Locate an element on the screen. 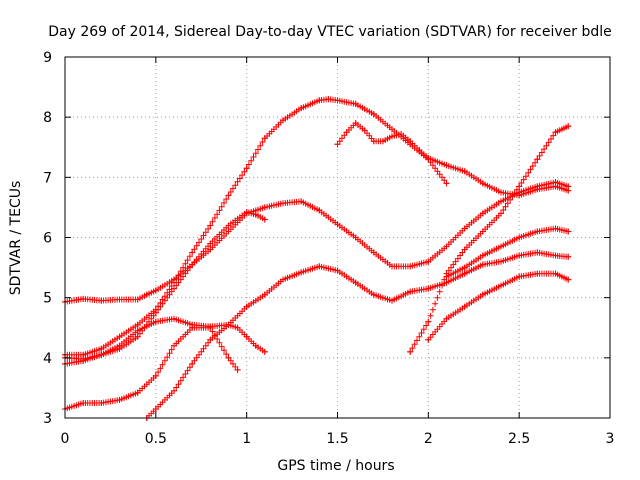 This screenshot has width=640, height=480. y-tick-label: 6 is located at coordinates (47, 239).